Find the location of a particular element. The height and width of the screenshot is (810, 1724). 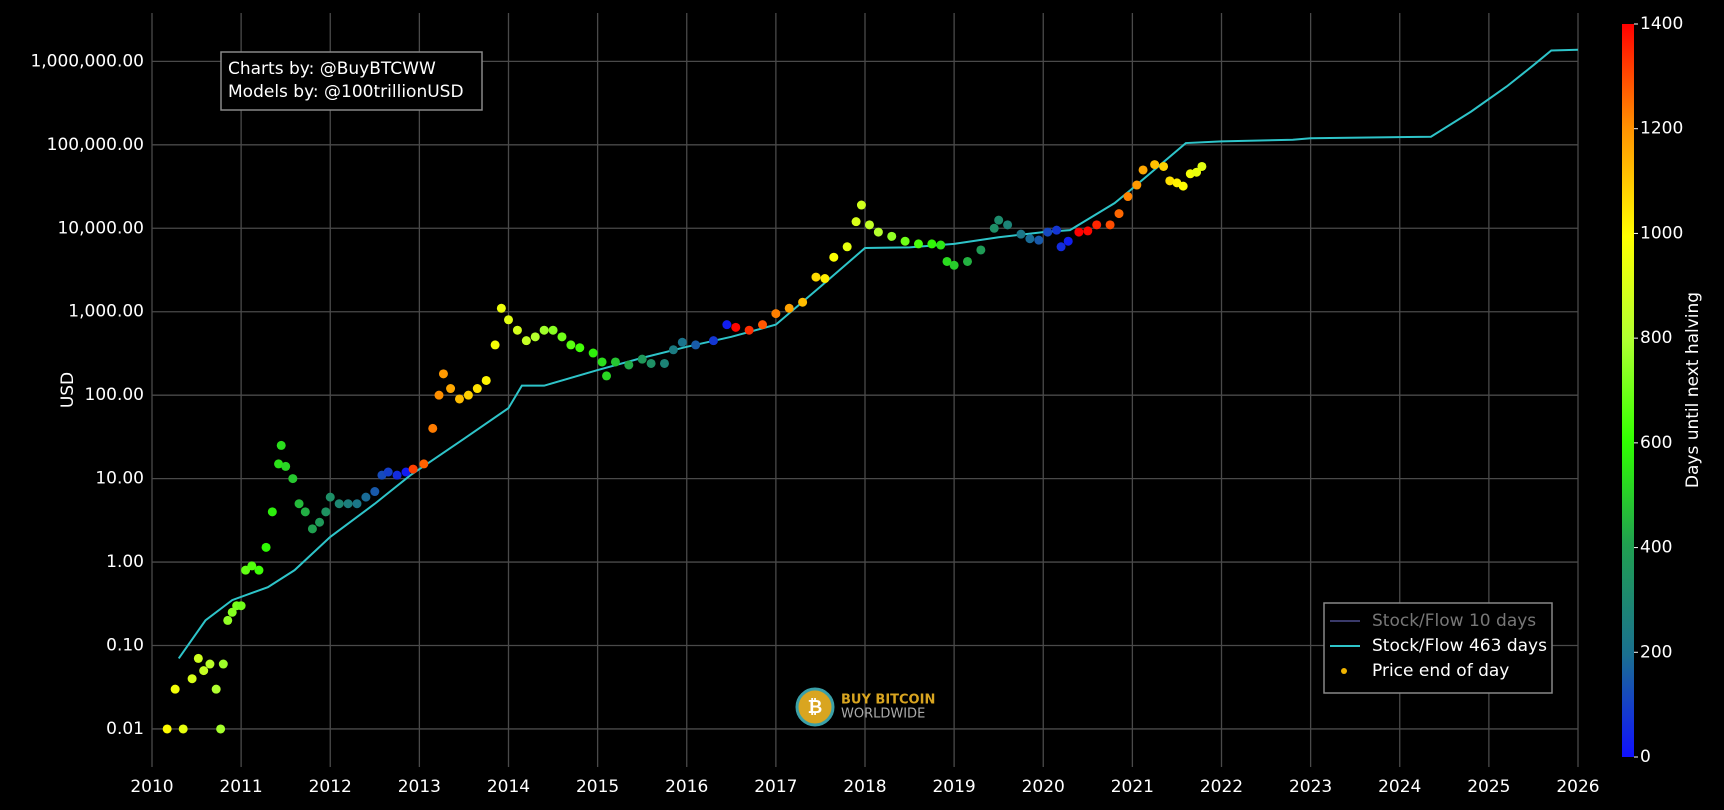

annotation-line: Charts by: @BuyBTCWW is located at coordinates (332, 69).